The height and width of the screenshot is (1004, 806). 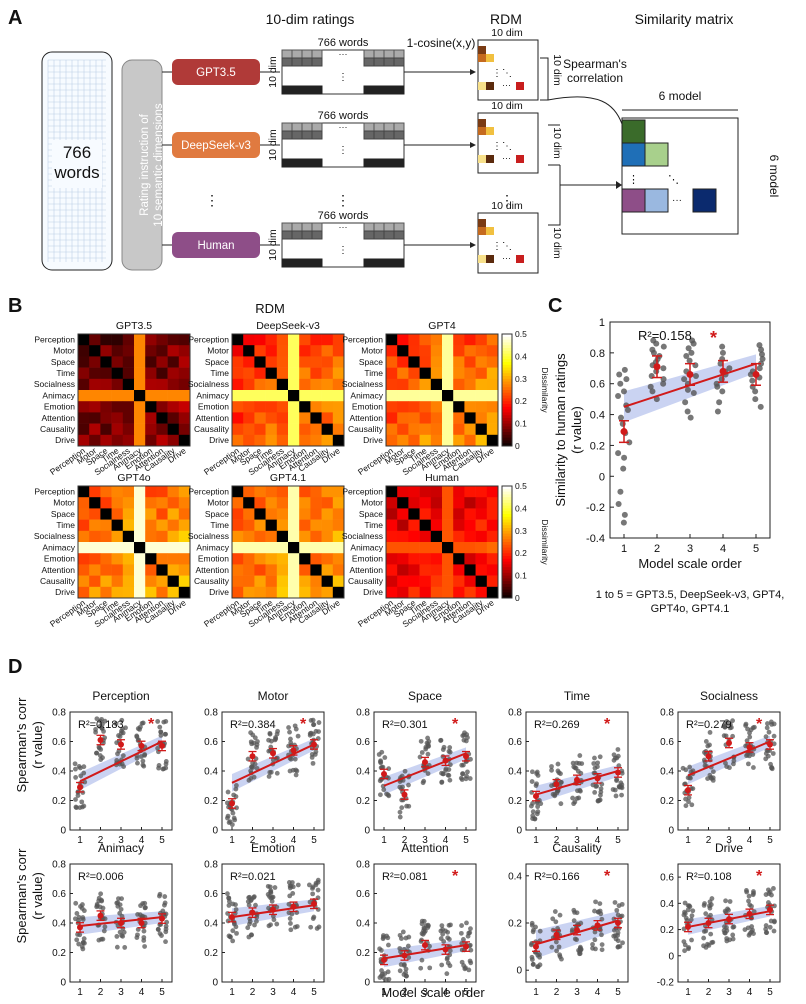 I want to click on words-label-bg, so click(x=77, y=164).